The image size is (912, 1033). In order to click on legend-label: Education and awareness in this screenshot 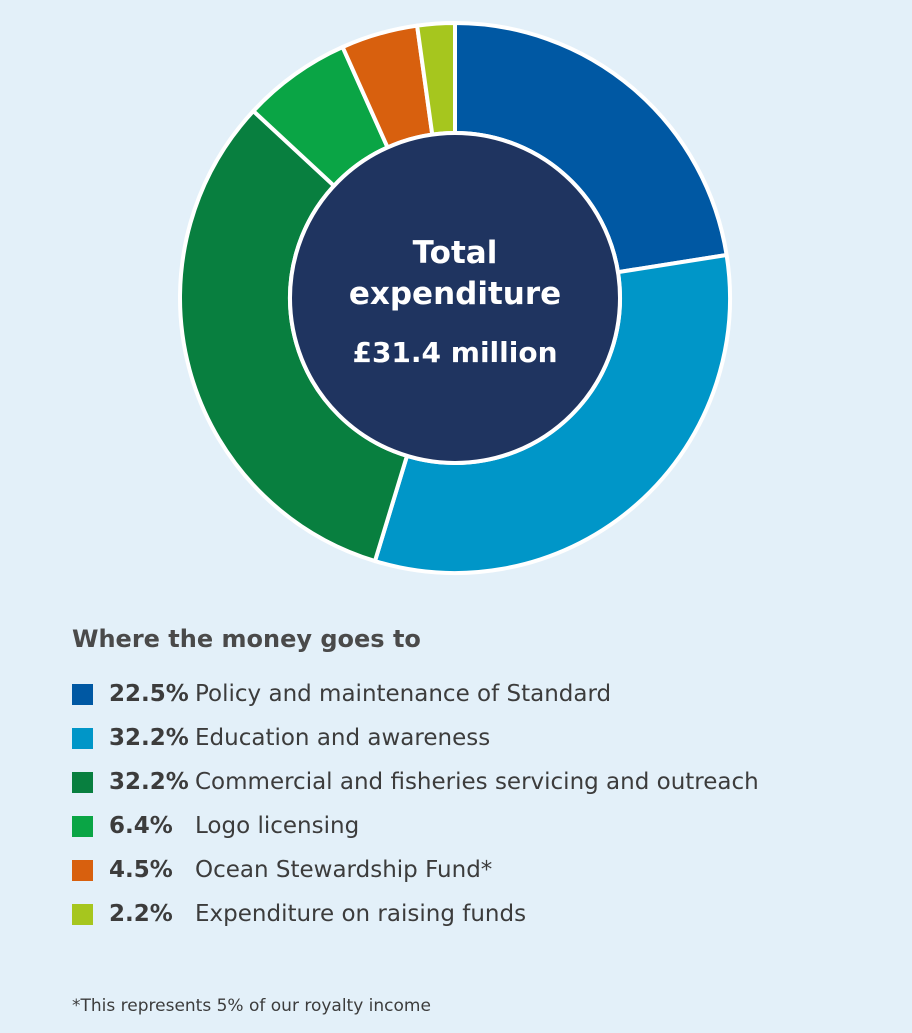, I will do `click(343, 738)`.